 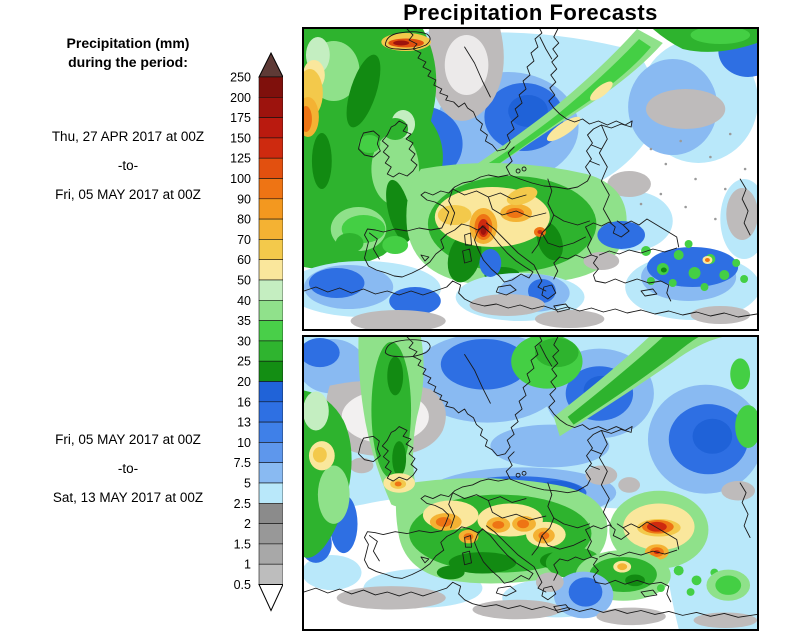 I want to click on period-1-end: Fri, 05 MAY 2017 at 00Z, so click(x=128, y=194).